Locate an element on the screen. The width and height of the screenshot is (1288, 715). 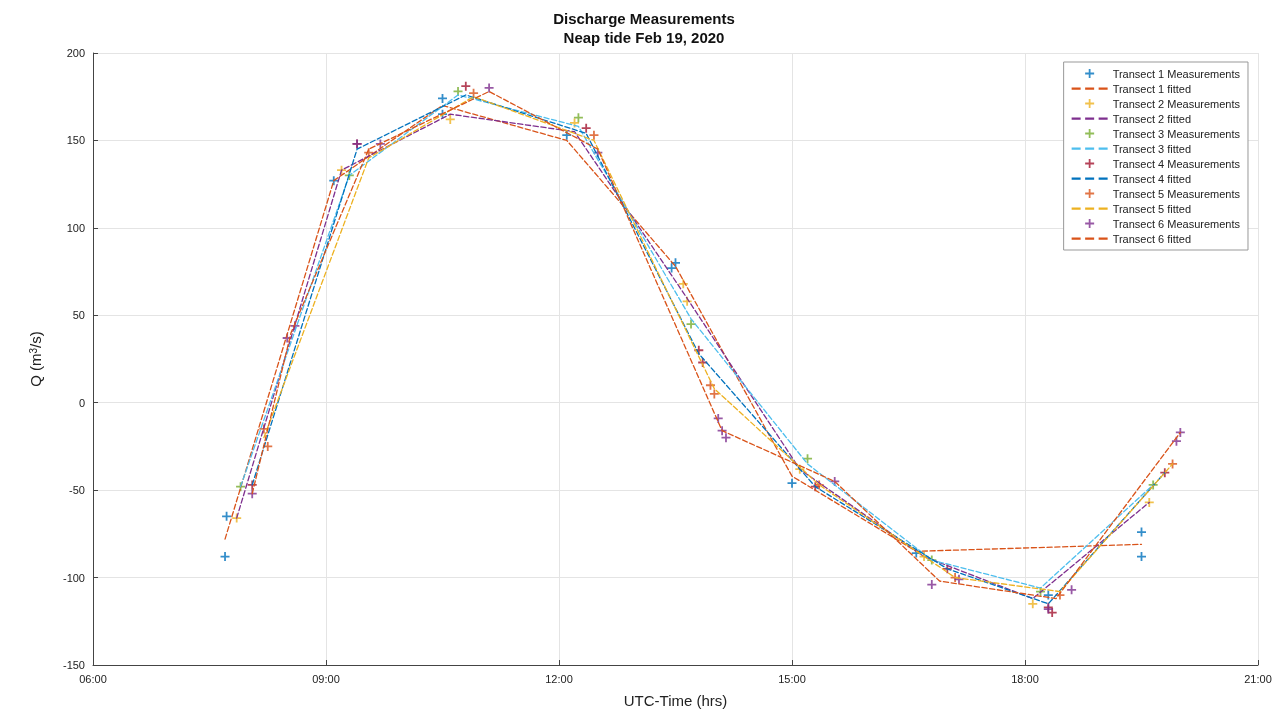
x-tick-label: 18:00 is located at coordinates (1025, 678).